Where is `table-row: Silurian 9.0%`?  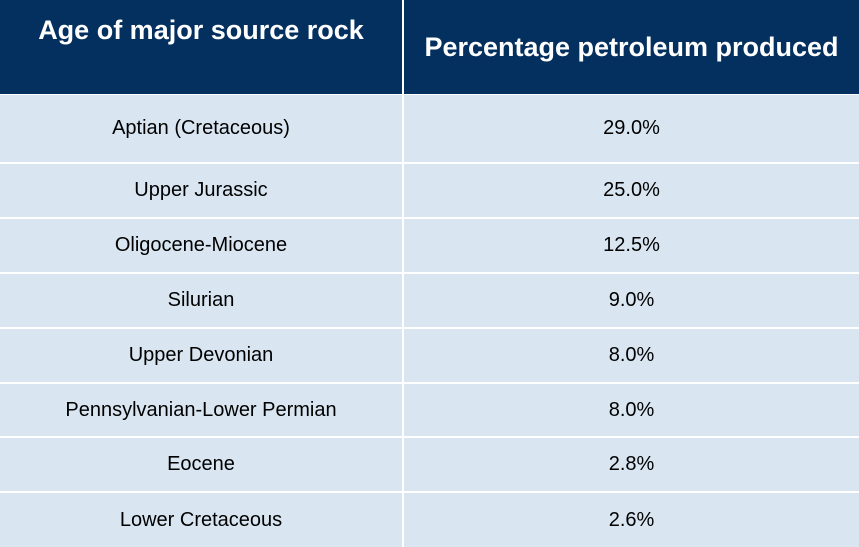 table-row: Silurian 9.0% is located at coordinates (429, 300).